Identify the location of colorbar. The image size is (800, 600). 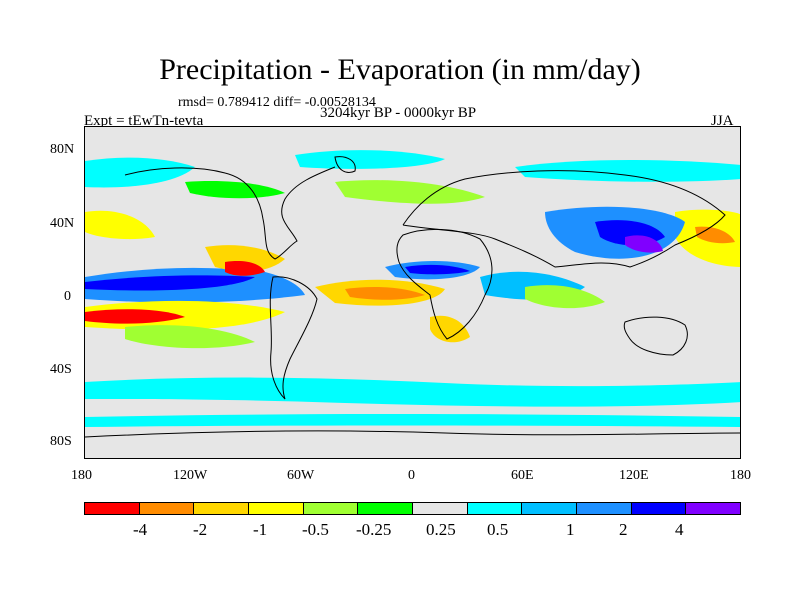
(412, 508).